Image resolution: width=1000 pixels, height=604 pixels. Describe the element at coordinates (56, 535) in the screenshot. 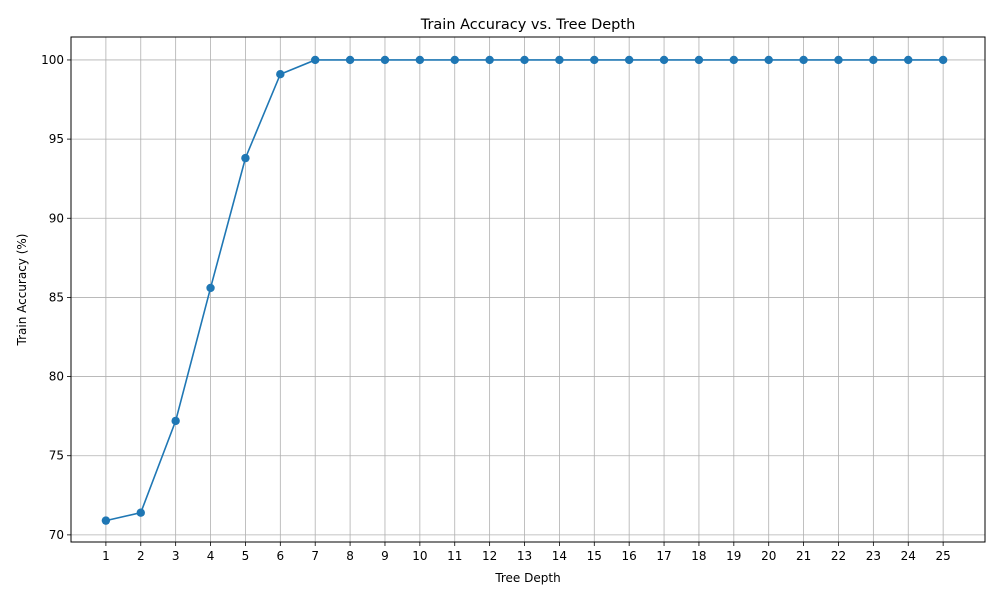

I see `y-tick-label: 70` at that location.